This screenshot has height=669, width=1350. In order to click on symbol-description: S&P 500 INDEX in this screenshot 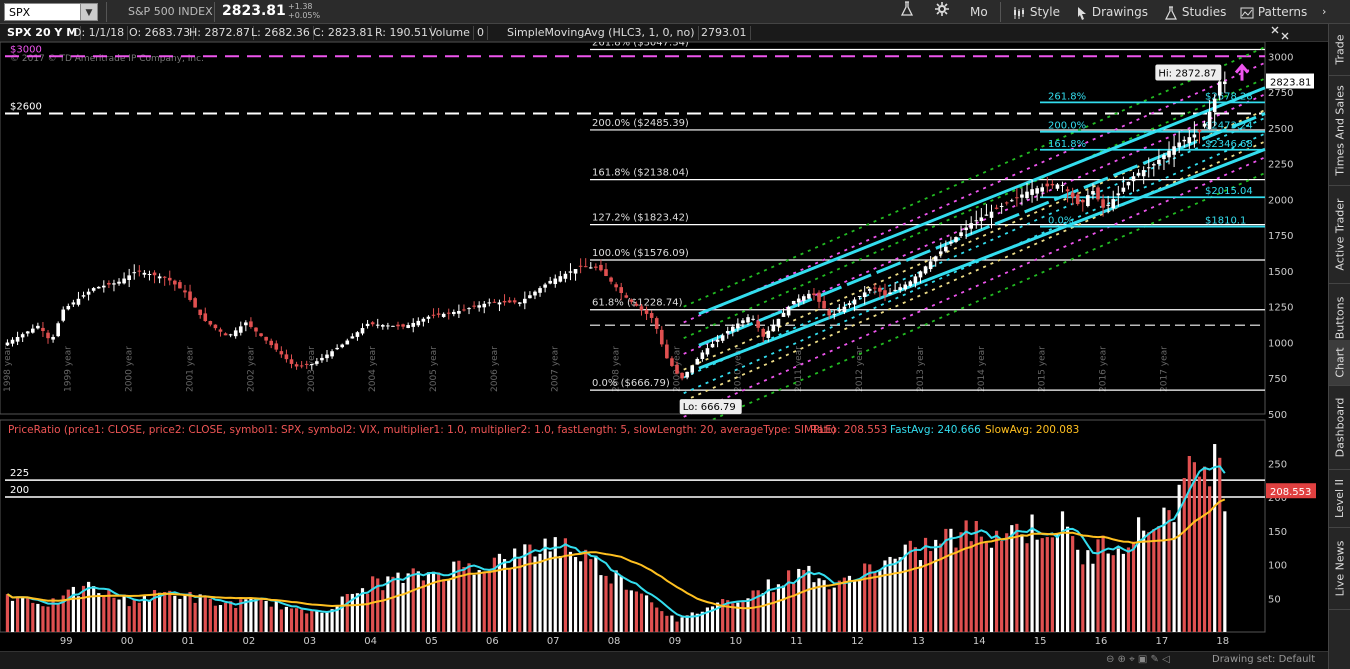, I will do `click(170, 11)`.